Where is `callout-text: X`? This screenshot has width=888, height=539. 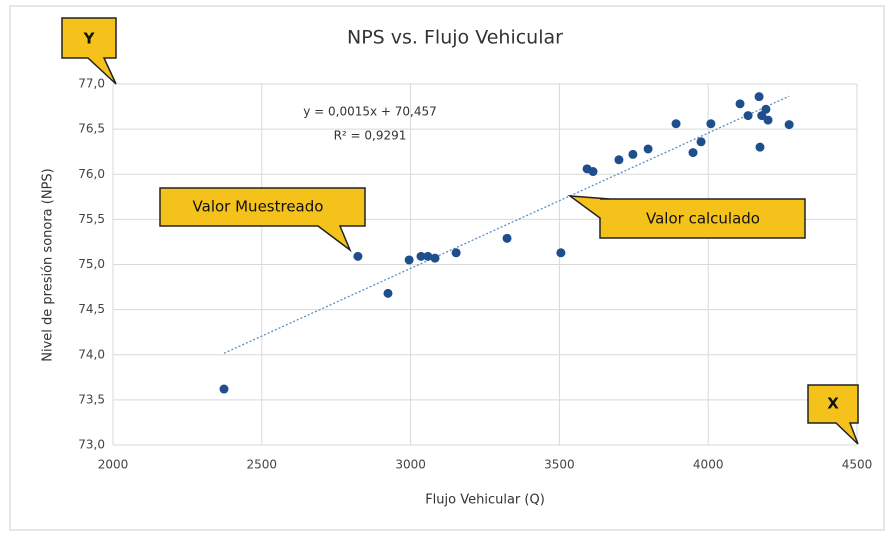
callout-text: X is located at coordinates (833, 404).